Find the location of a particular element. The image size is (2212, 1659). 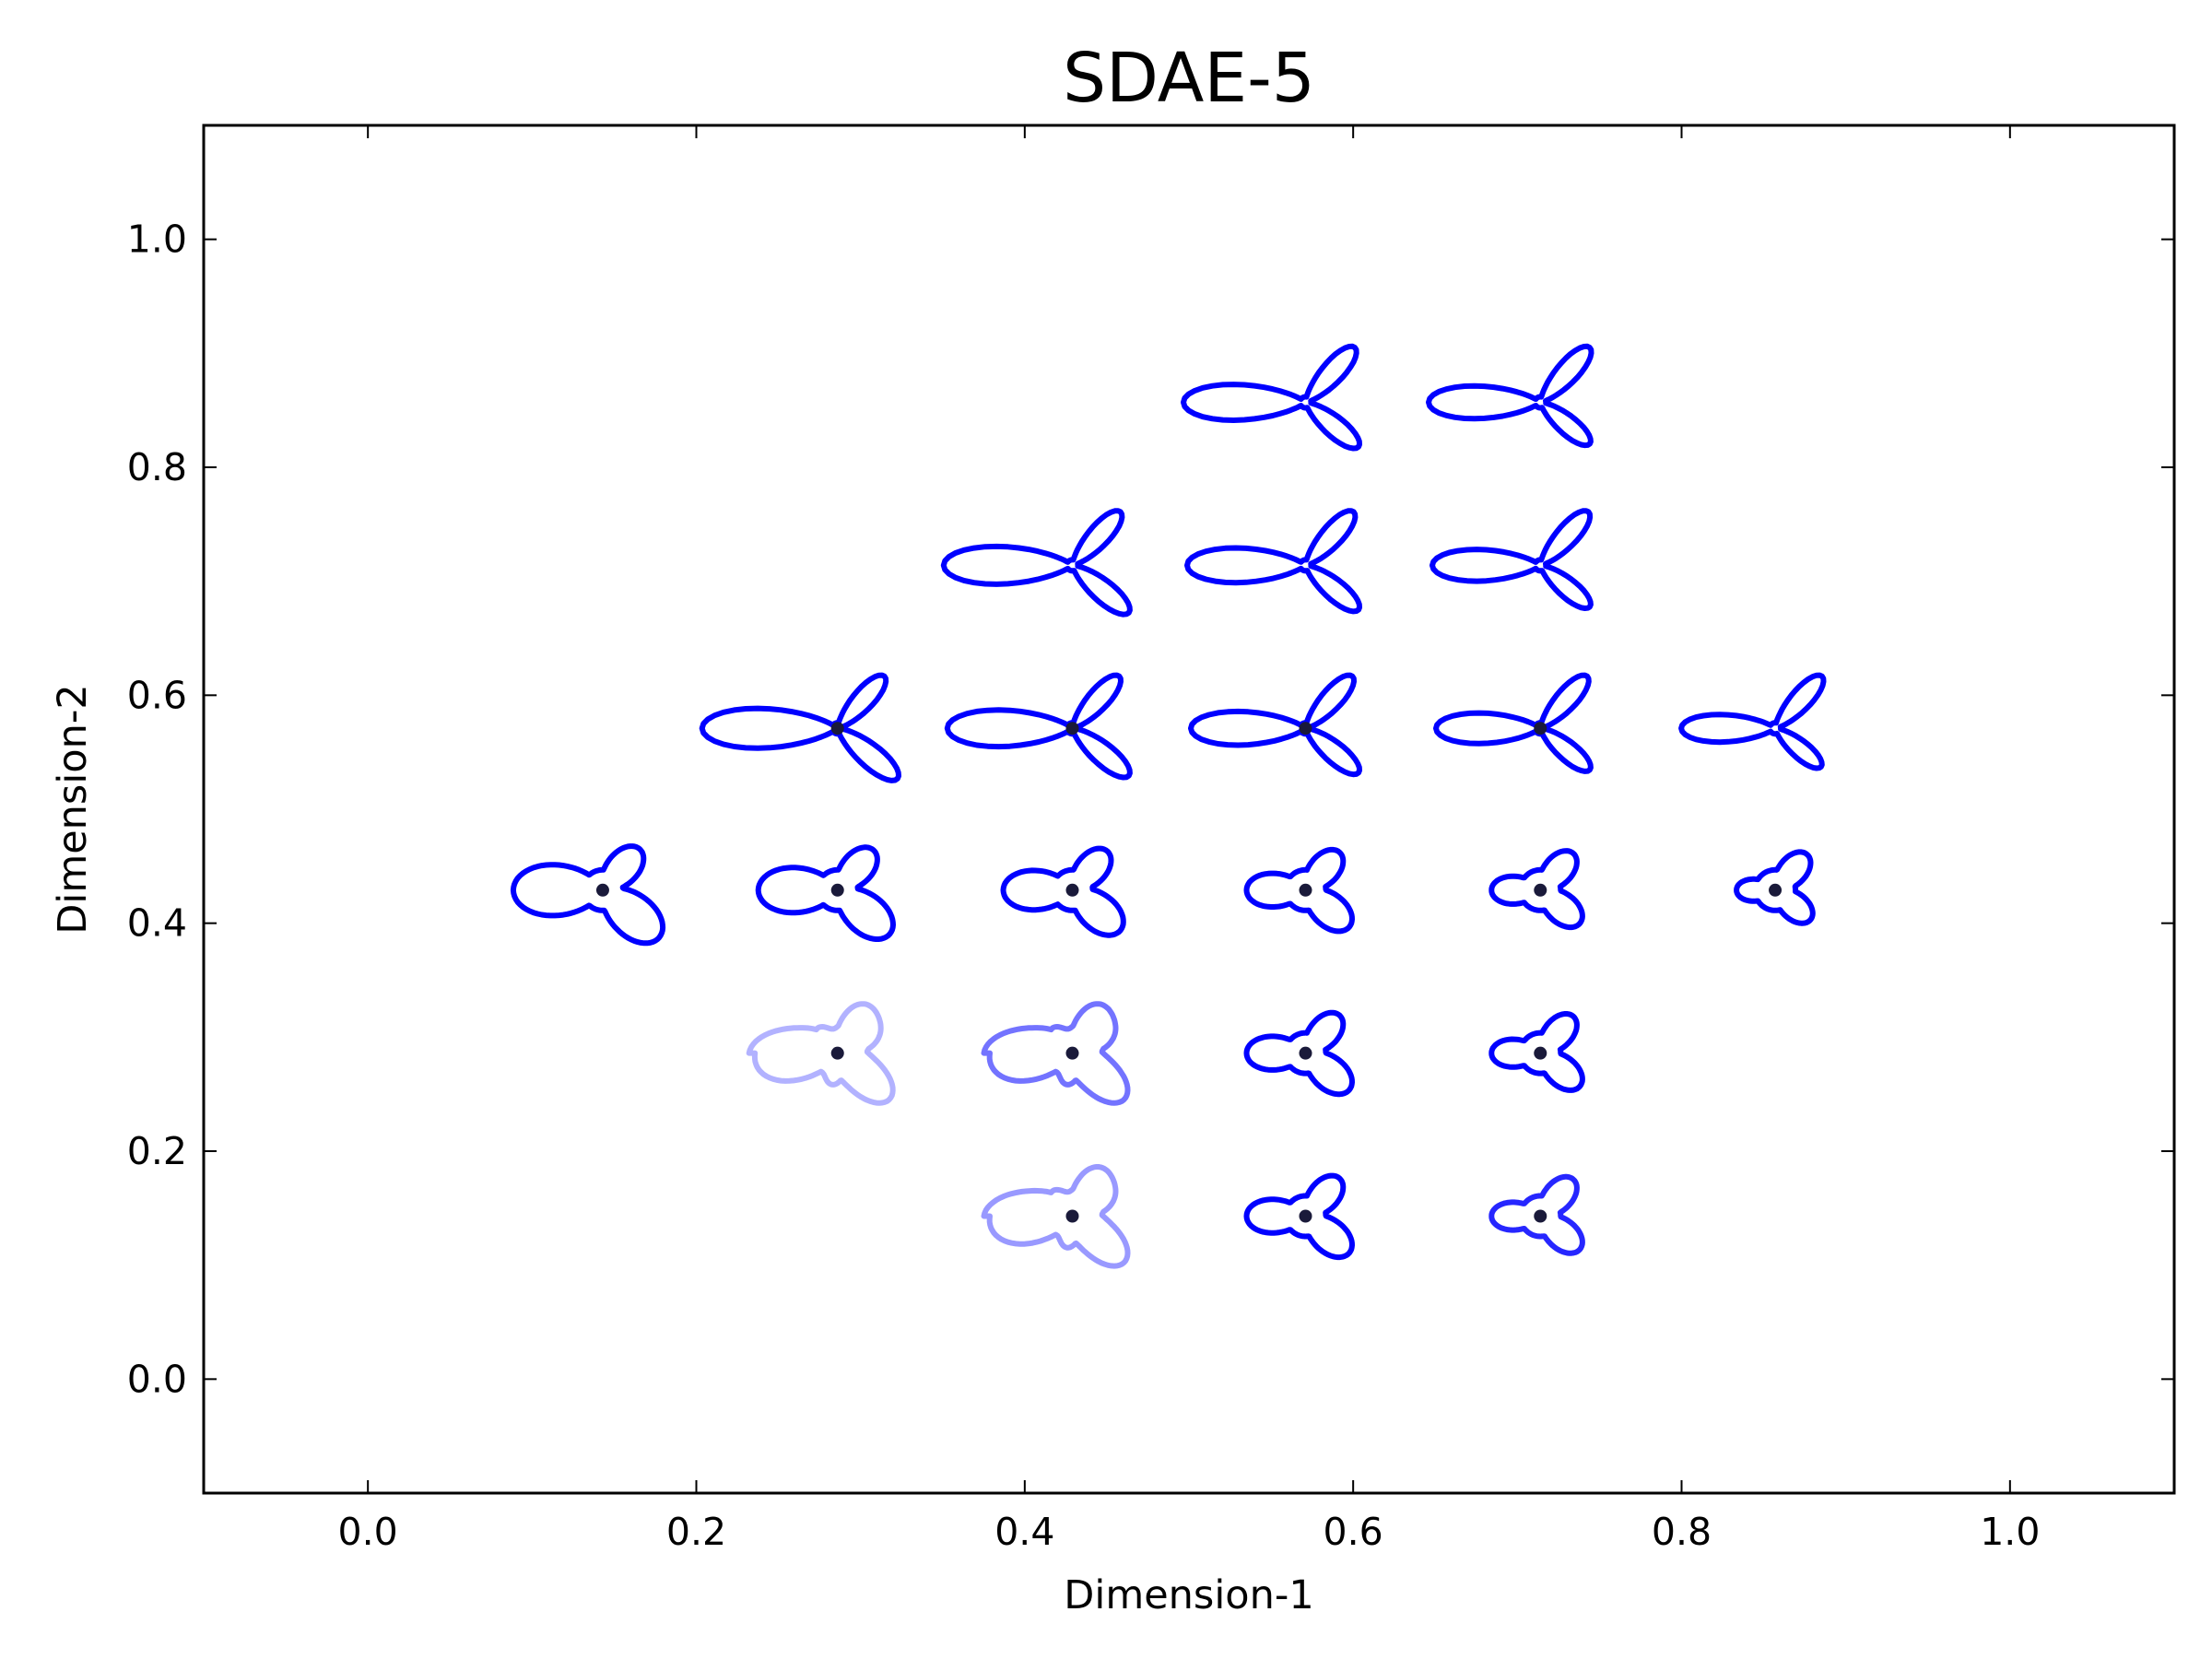

x-tick-label: 0.0 is located at coordinates (368, 1532).